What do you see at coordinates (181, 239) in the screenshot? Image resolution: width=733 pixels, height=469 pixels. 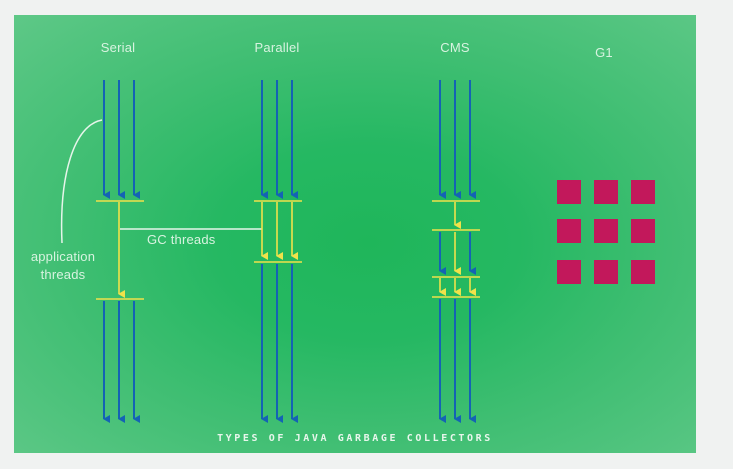 I see `gc-threads-label: GC threads` at bounding box center [181, 239].